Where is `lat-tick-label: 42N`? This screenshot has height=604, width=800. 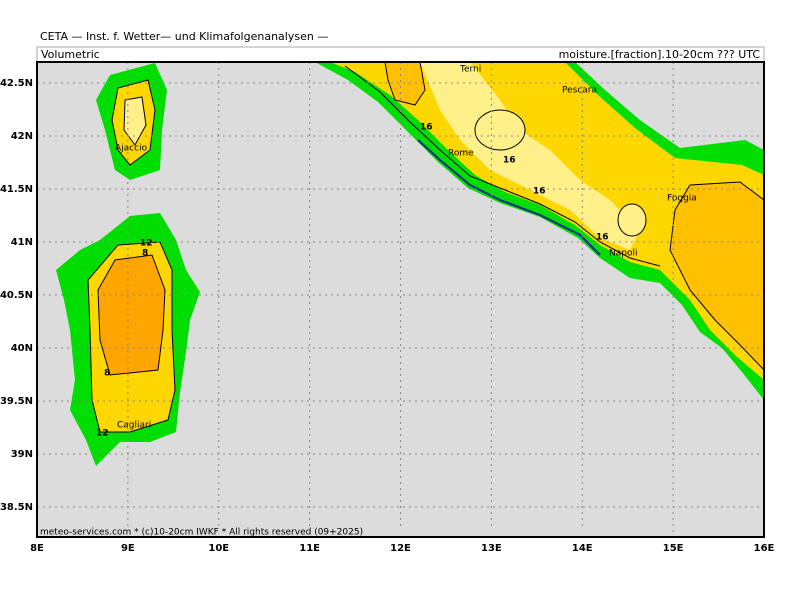 lat-tick-label: 42N is located at coordinates (22, 136).